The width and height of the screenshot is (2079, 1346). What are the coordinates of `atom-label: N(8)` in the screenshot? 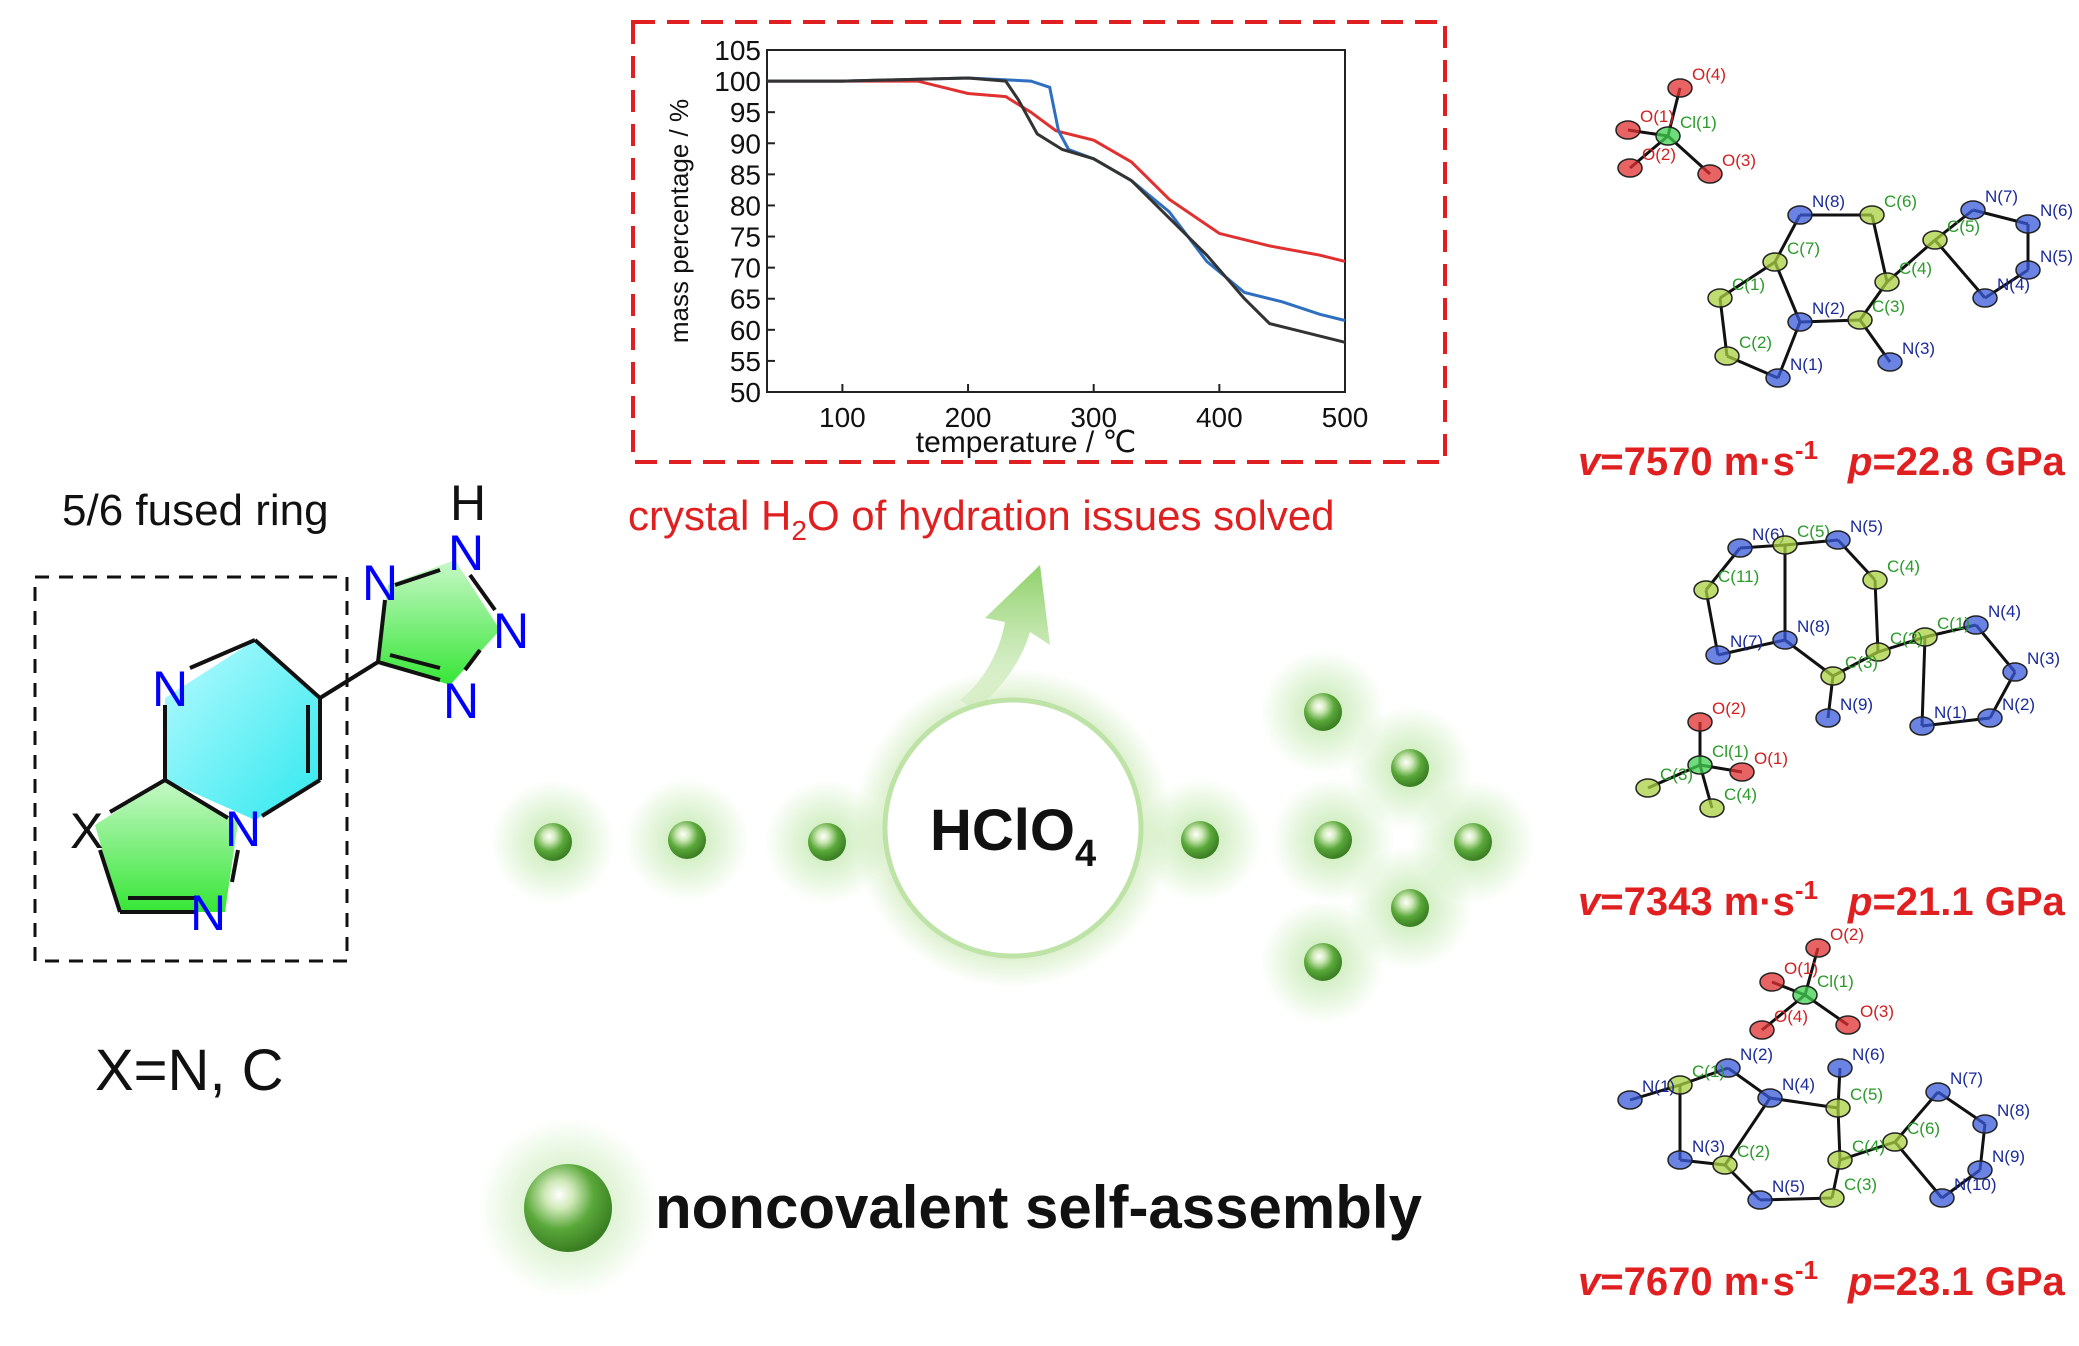 It's located at (1813, 626).